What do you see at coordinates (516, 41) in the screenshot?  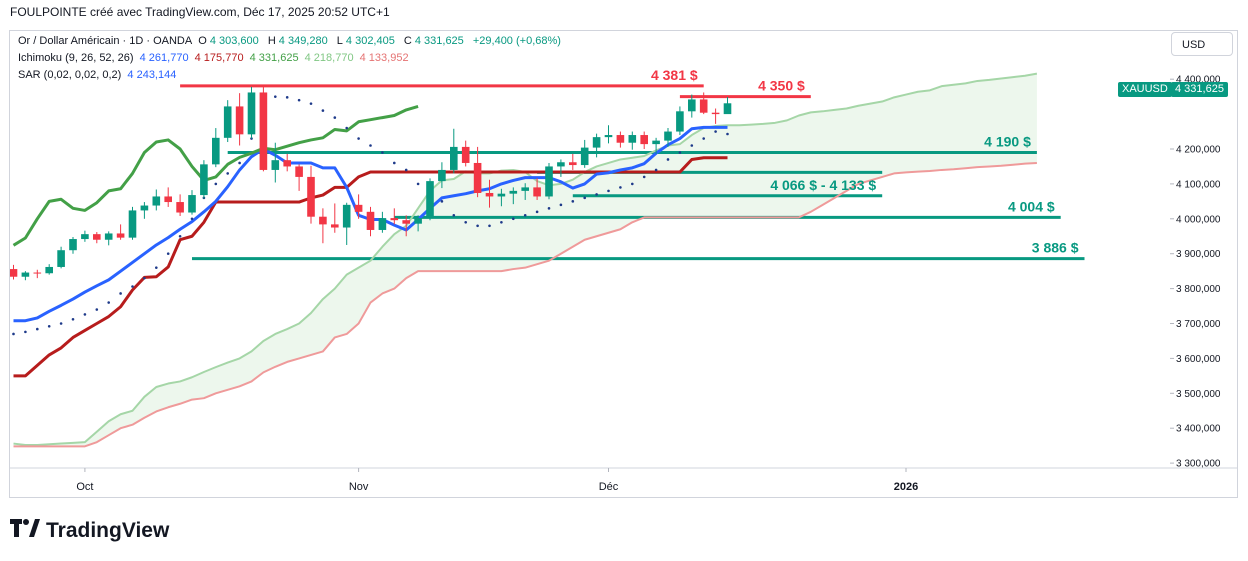 I see `ohlc-change: +29,400 (+0,68%)` at bounding box center [516, 41].